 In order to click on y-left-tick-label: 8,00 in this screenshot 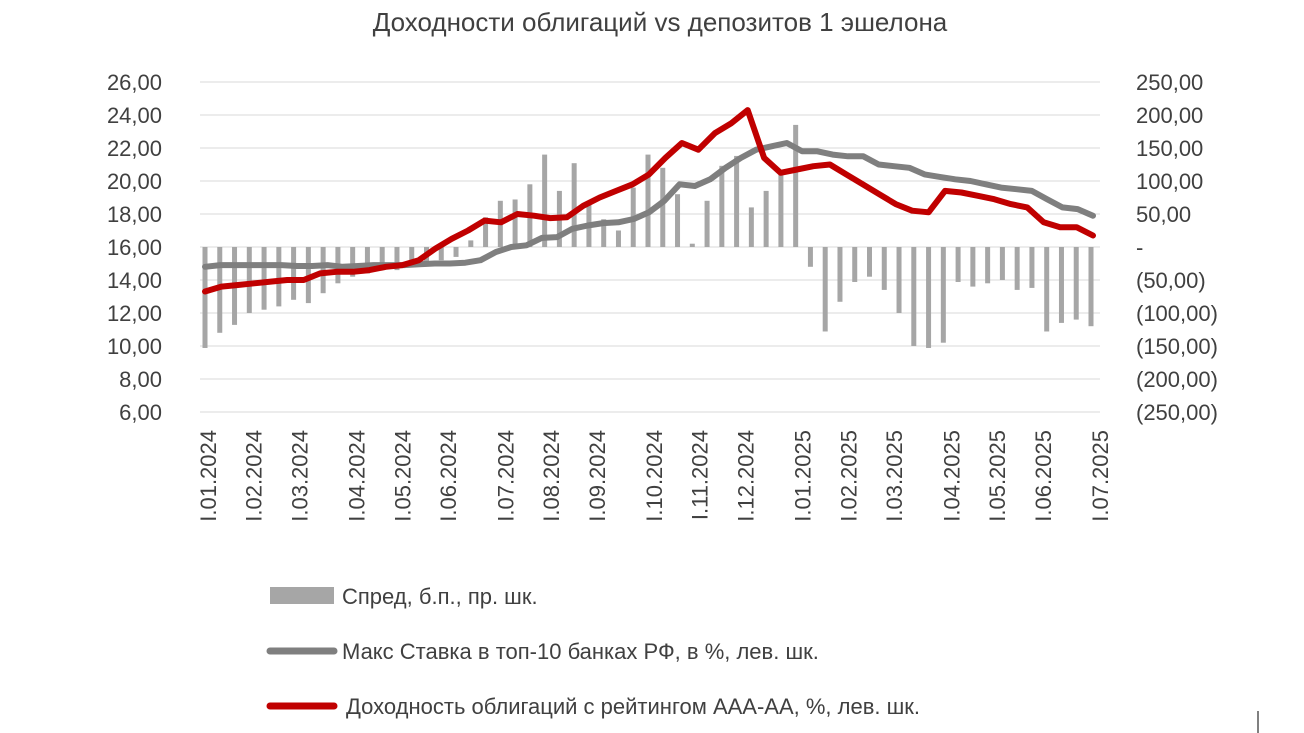, I will do `click(140, 379)`.